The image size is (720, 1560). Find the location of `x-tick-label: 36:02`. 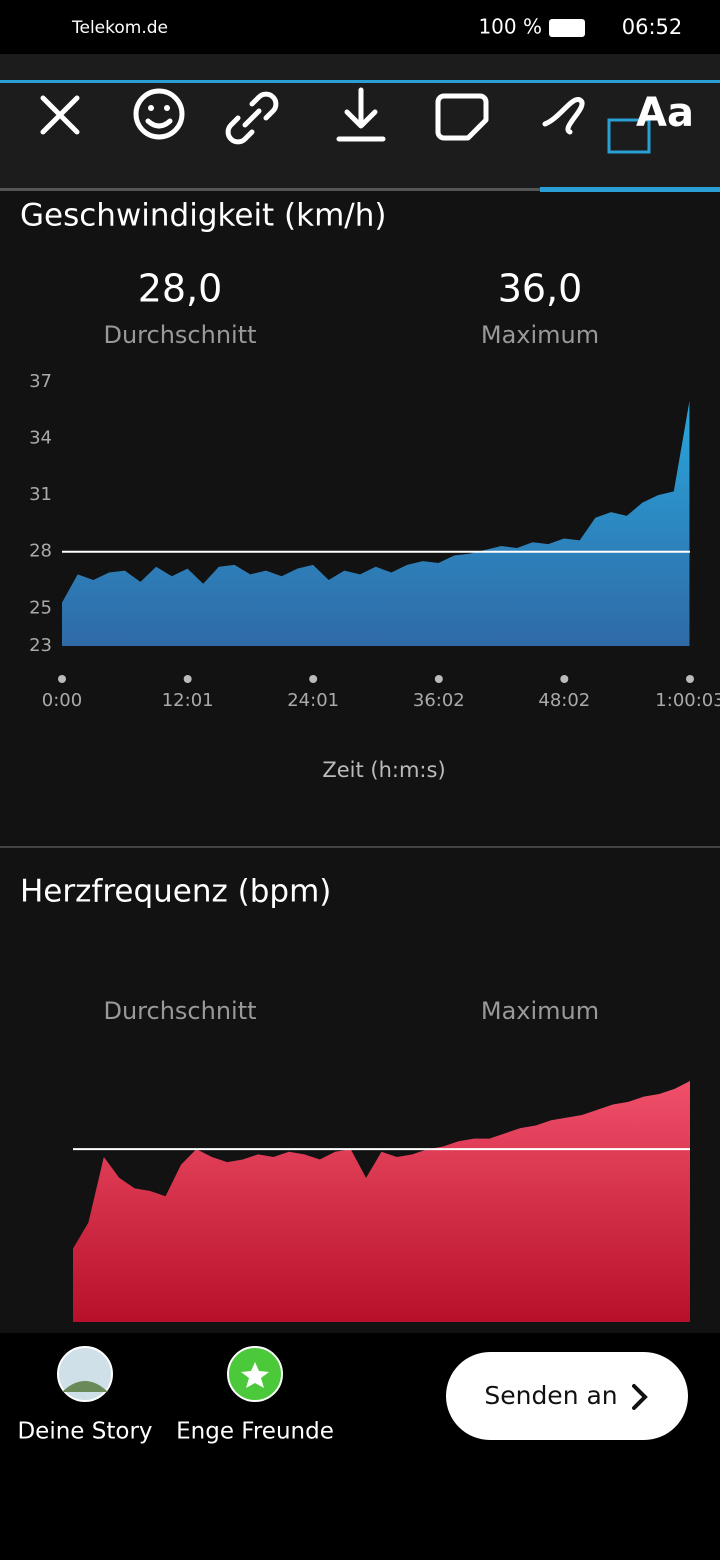

x-tick-label: 36:02 is located at coordinates (439, 700).